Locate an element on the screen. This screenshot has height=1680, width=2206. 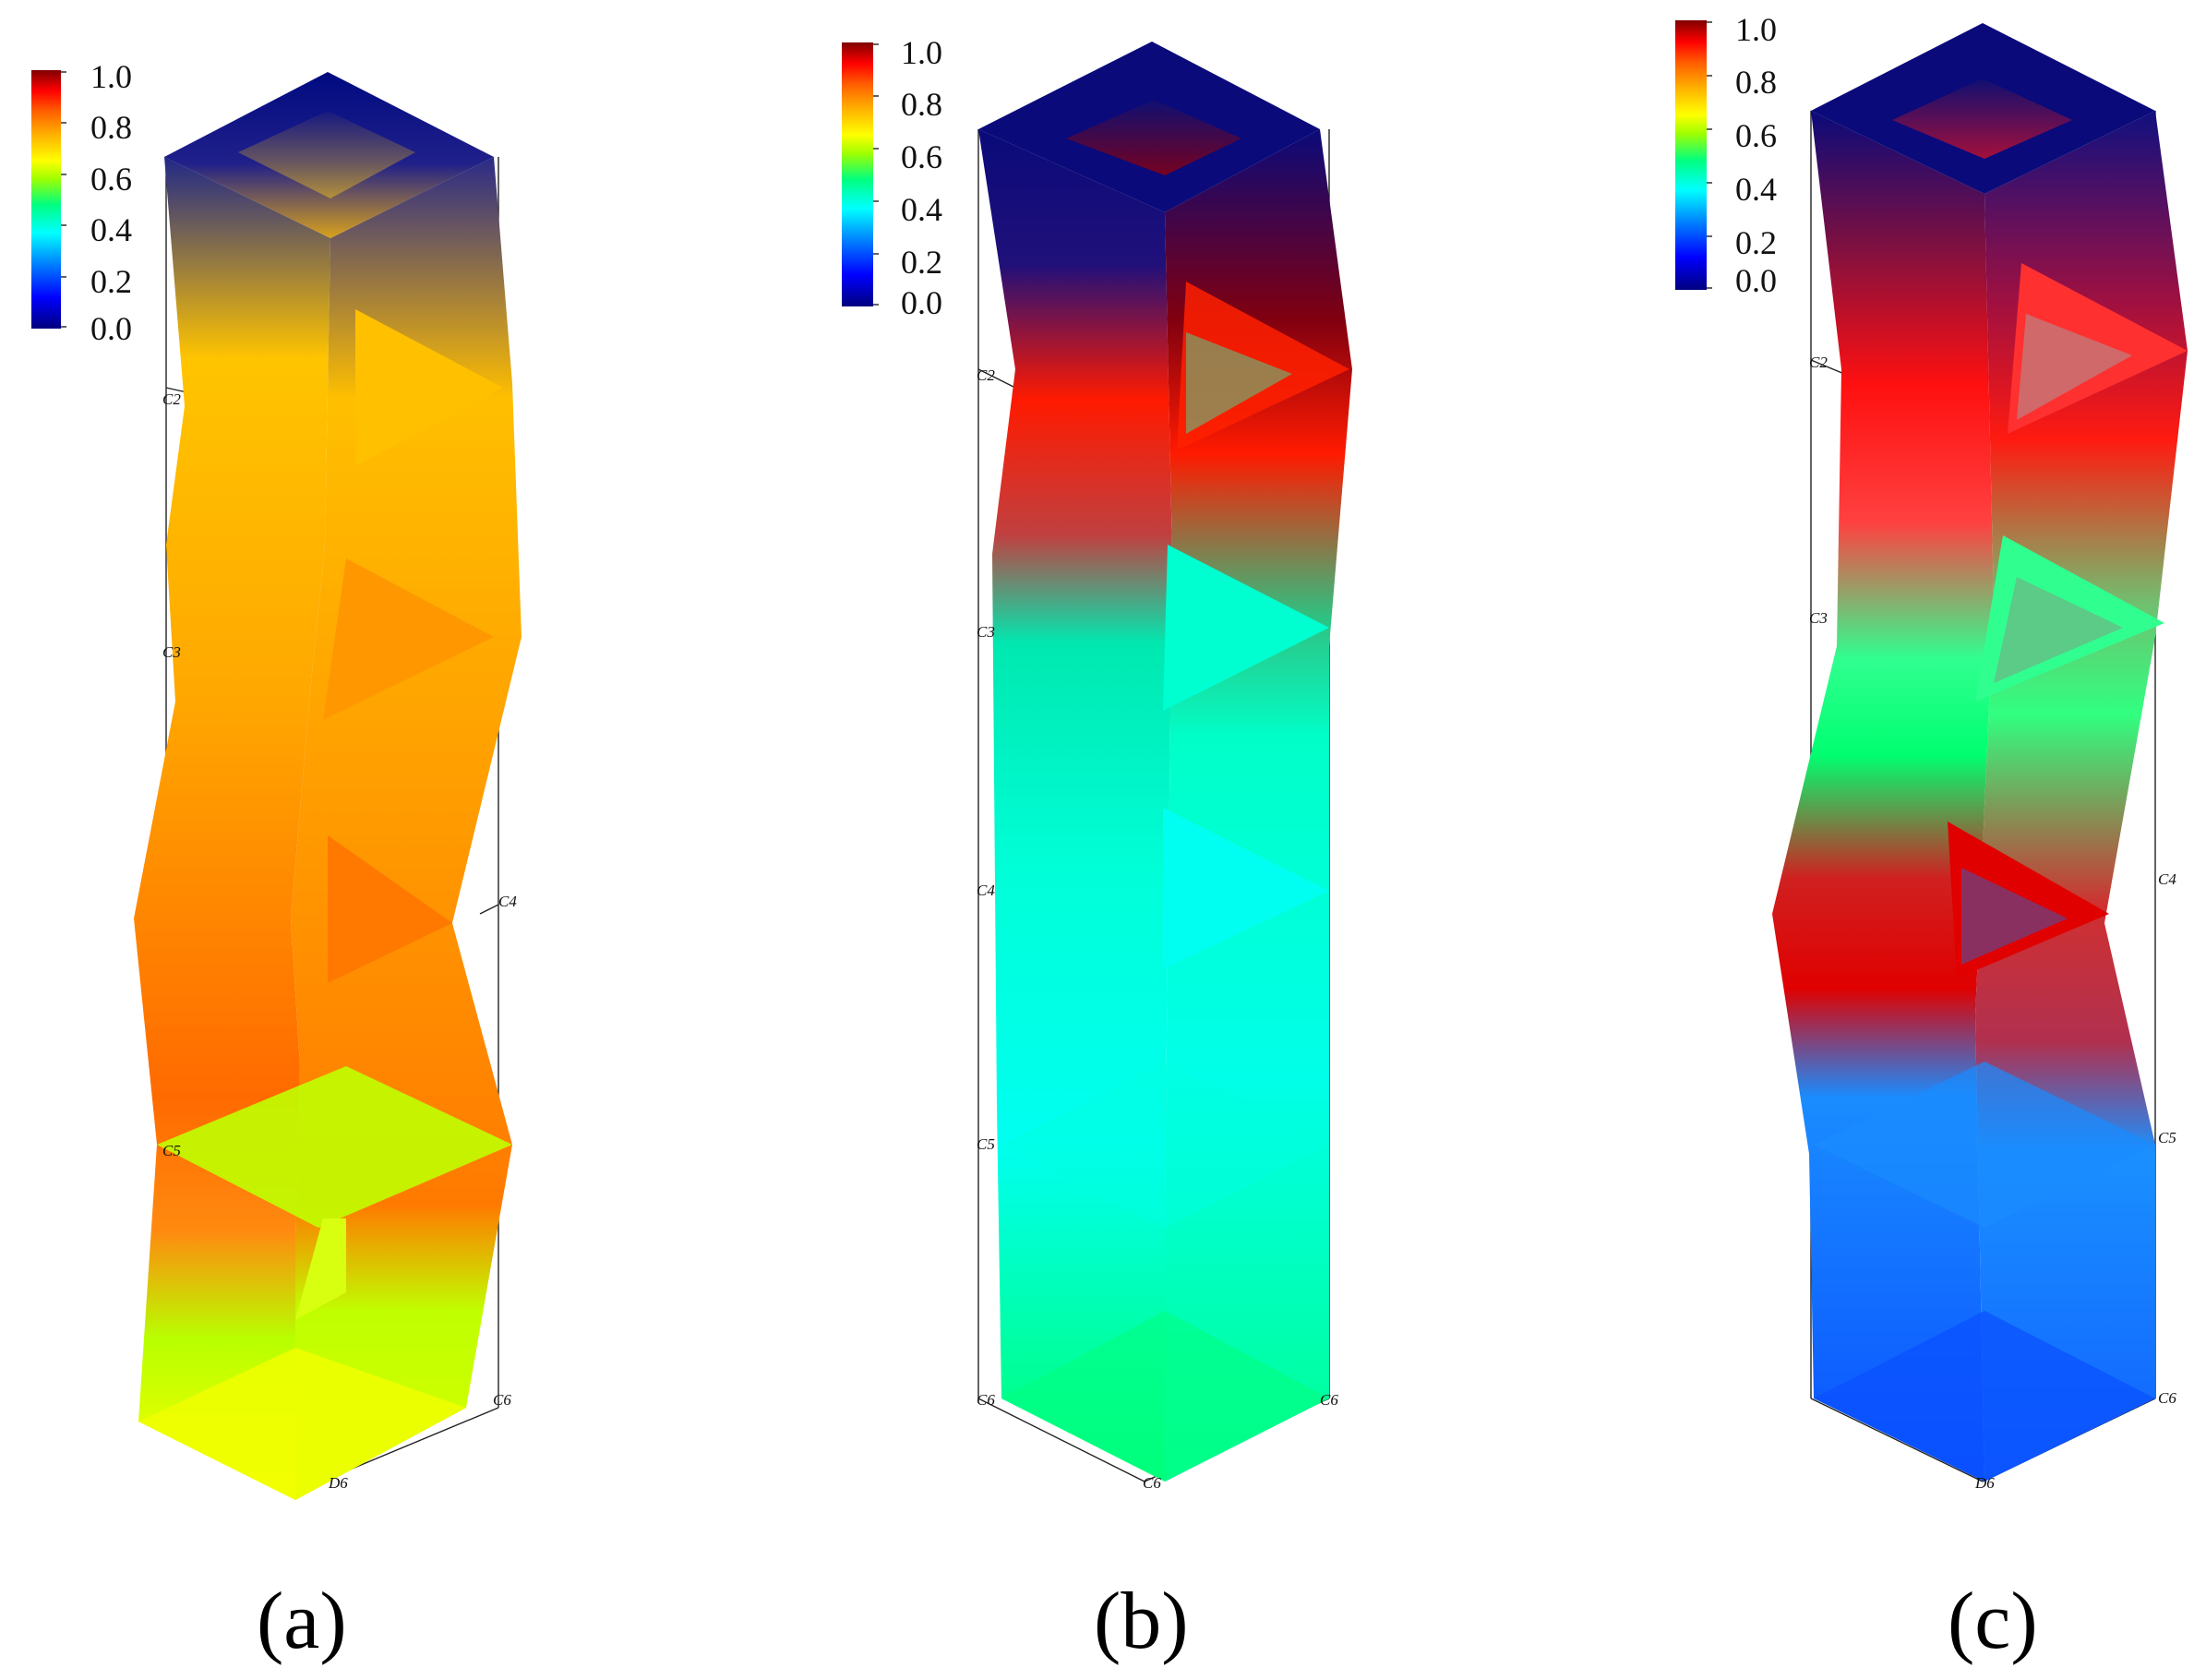
node-label-a-3: C4 is located at coordinates (507, 901).